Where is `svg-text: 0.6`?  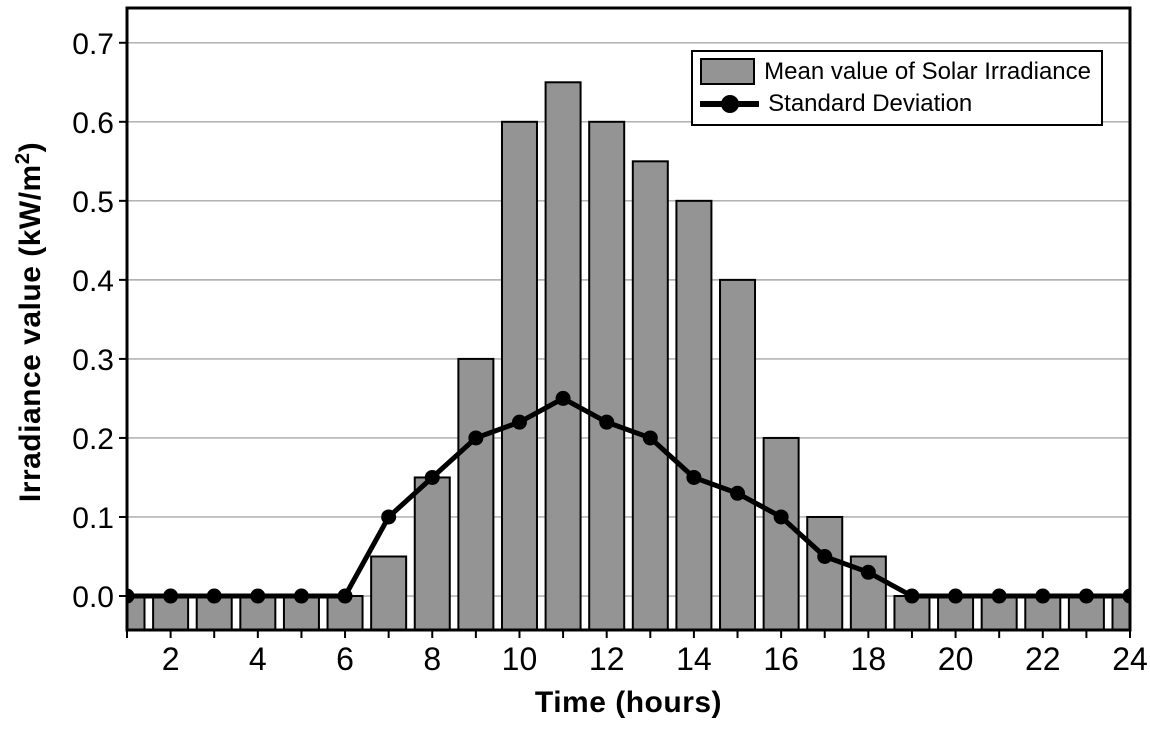
svg-text: 0.6 is located at coordinates (93, 123).